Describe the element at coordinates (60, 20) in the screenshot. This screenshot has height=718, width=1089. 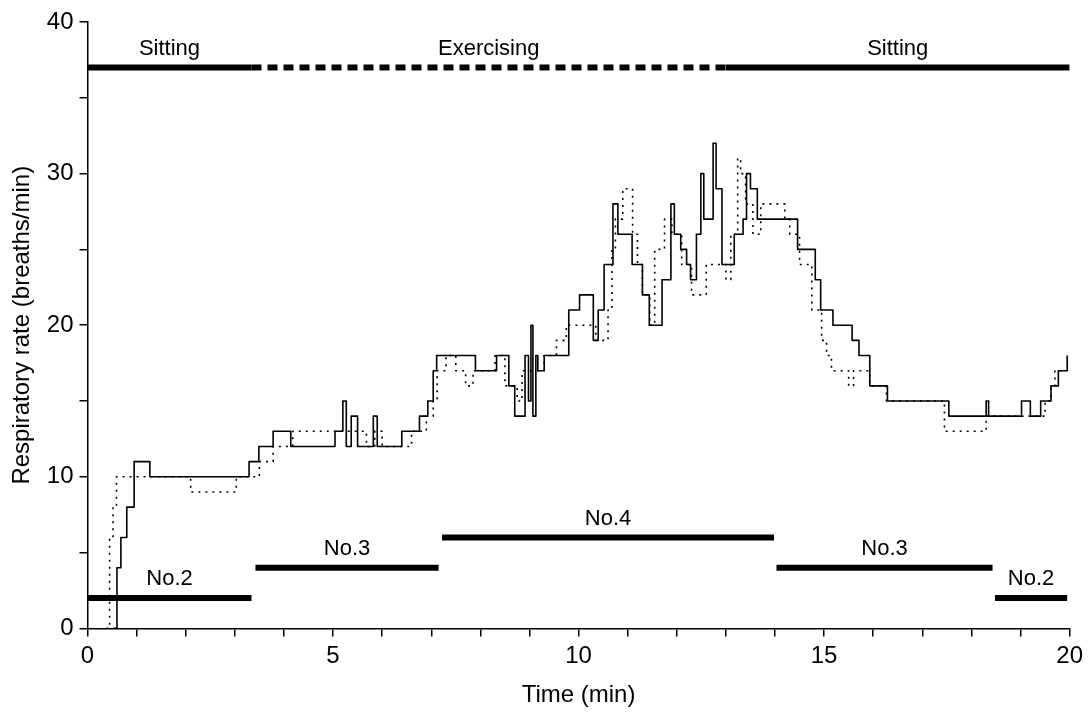
I see `y-tick-label: 40` at that location.